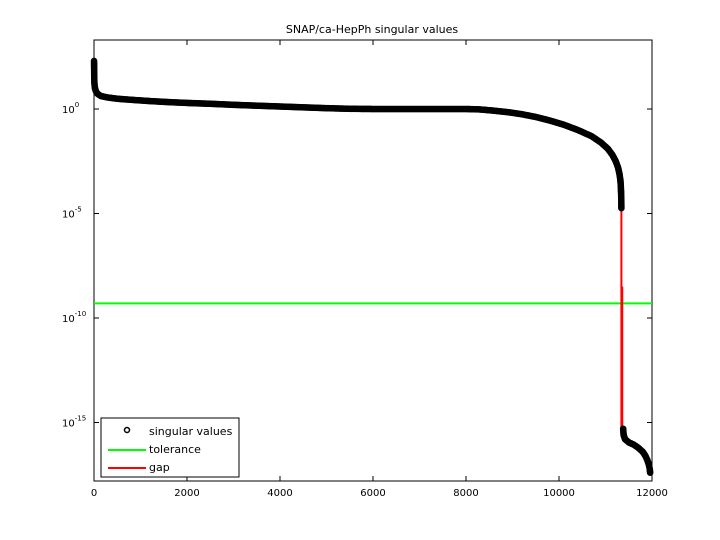 This screenshot has width=720, height=540. What do you see at coordinates (127, 430) in the screenshot?
I see `legend-marker-singular-values` at bounding box center [127, 430].